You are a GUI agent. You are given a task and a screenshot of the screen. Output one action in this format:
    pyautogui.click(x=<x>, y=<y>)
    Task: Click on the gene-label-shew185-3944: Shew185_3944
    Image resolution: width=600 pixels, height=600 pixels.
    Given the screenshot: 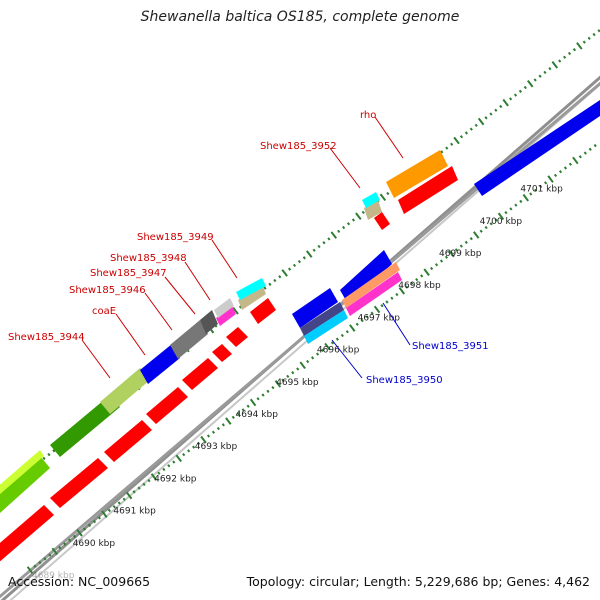 What is the action you would take?
    pyautogui.click(x=46, y=337)
    